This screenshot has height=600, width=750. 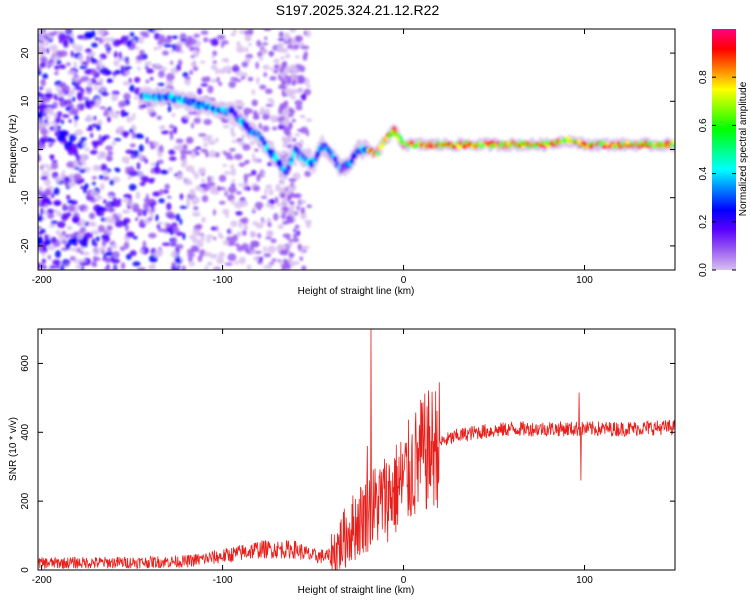 What do you see at coordinates (223, 280) in the screenshot?
I see `x-tick-label: -100` at bounding box center [223, 280].